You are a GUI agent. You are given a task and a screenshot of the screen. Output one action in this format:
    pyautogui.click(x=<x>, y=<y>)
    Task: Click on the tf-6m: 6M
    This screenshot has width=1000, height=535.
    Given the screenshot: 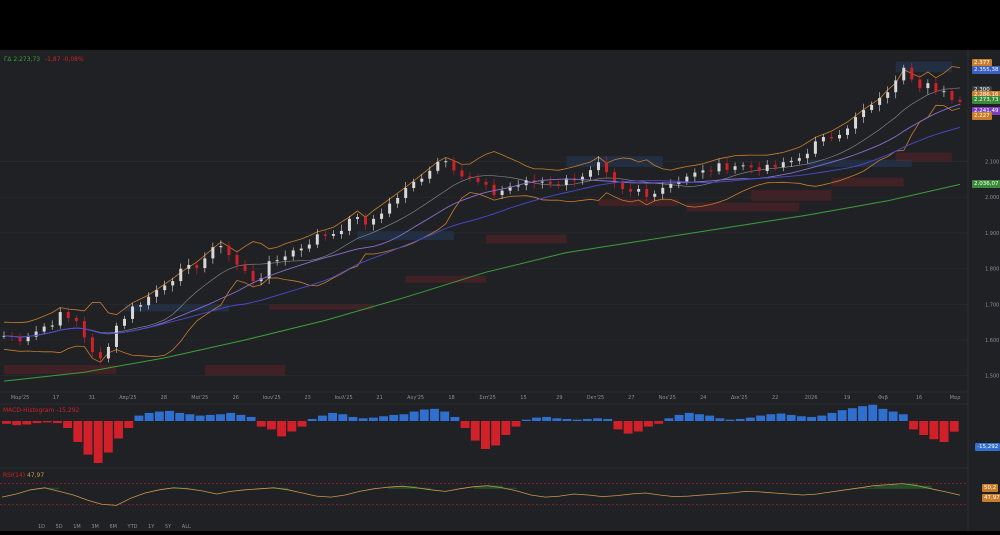 What is the action you would take?
    pyautogui.click(x=113, y=527)
    